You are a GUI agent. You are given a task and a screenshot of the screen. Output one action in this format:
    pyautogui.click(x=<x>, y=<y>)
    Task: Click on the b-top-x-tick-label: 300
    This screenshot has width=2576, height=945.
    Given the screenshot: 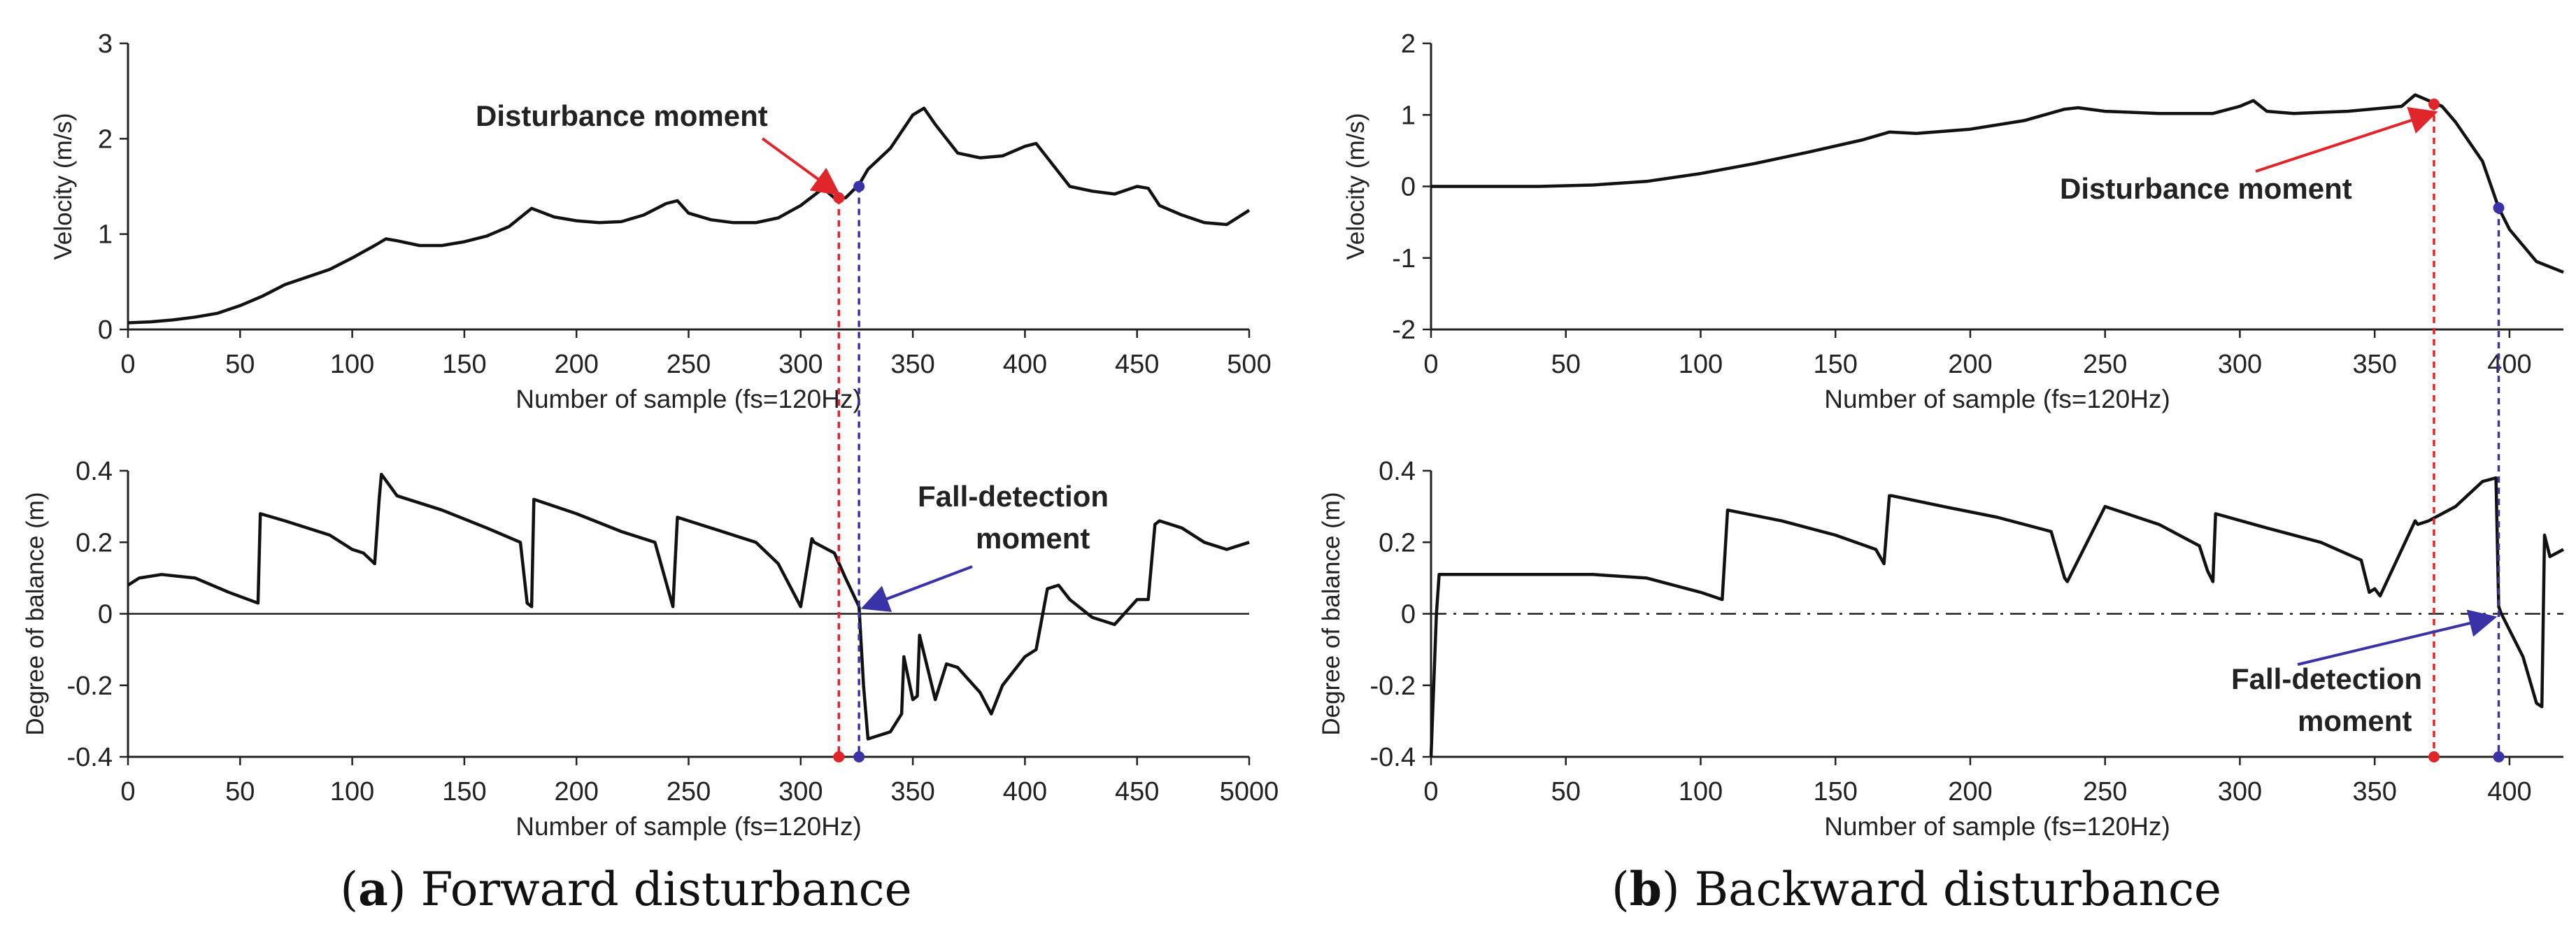 What is the action you would take?
    pyautogui.click(x=2240, y=365)
    